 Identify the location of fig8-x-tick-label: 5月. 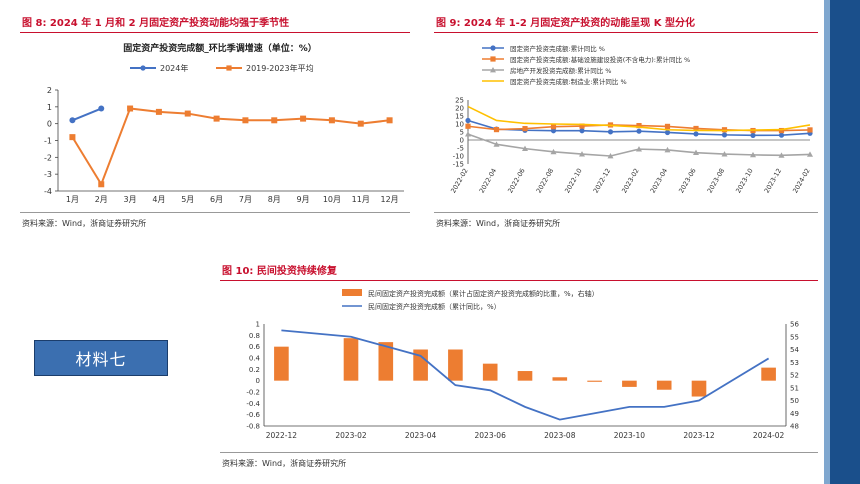
(187, 199).